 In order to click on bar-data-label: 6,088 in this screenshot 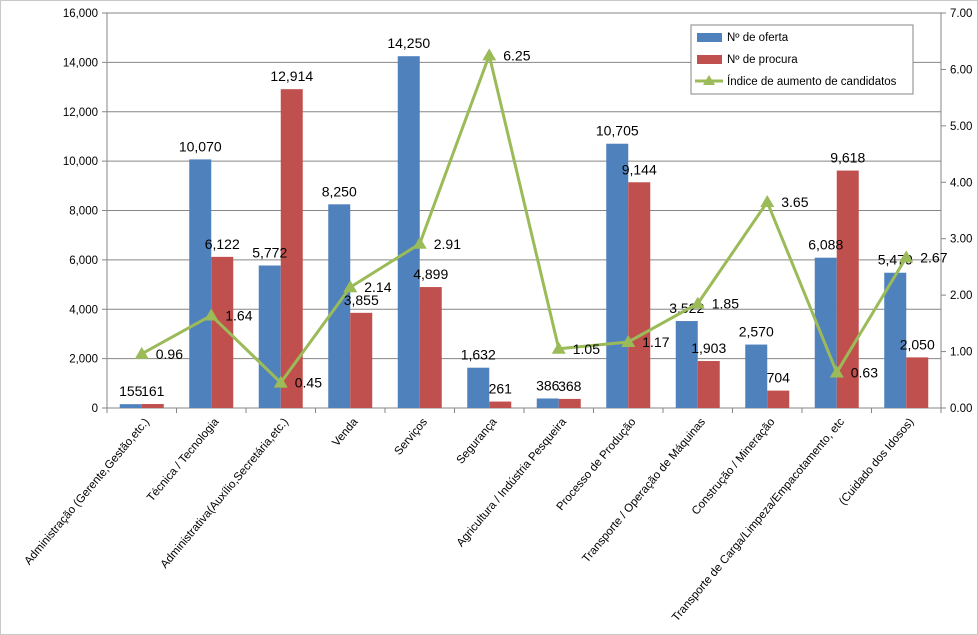, I will do `click(825, 245)`.